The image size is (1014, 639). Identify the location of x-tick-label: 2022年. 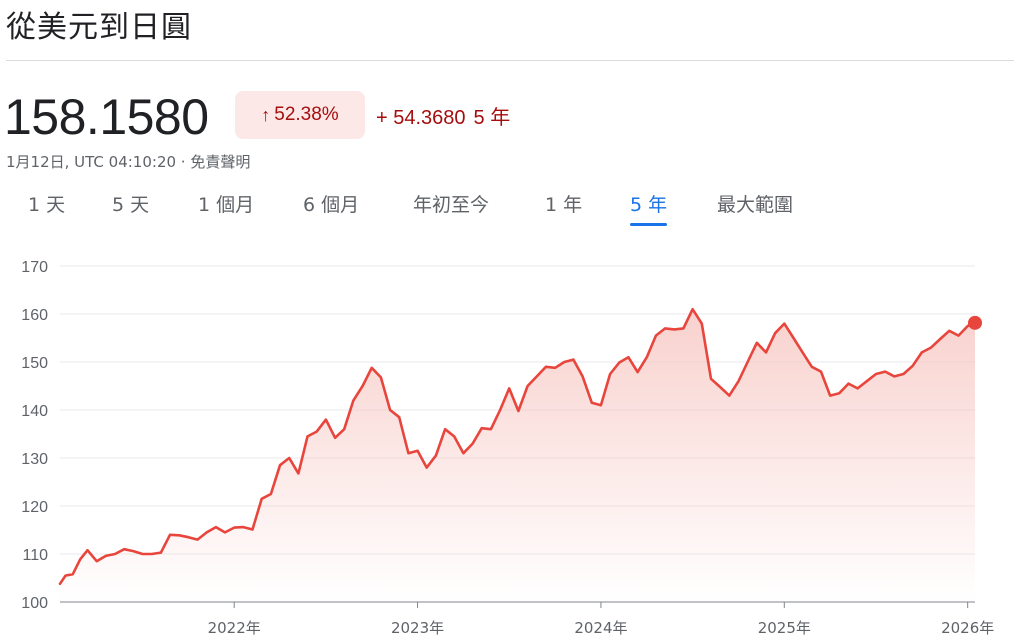
(234, 628).